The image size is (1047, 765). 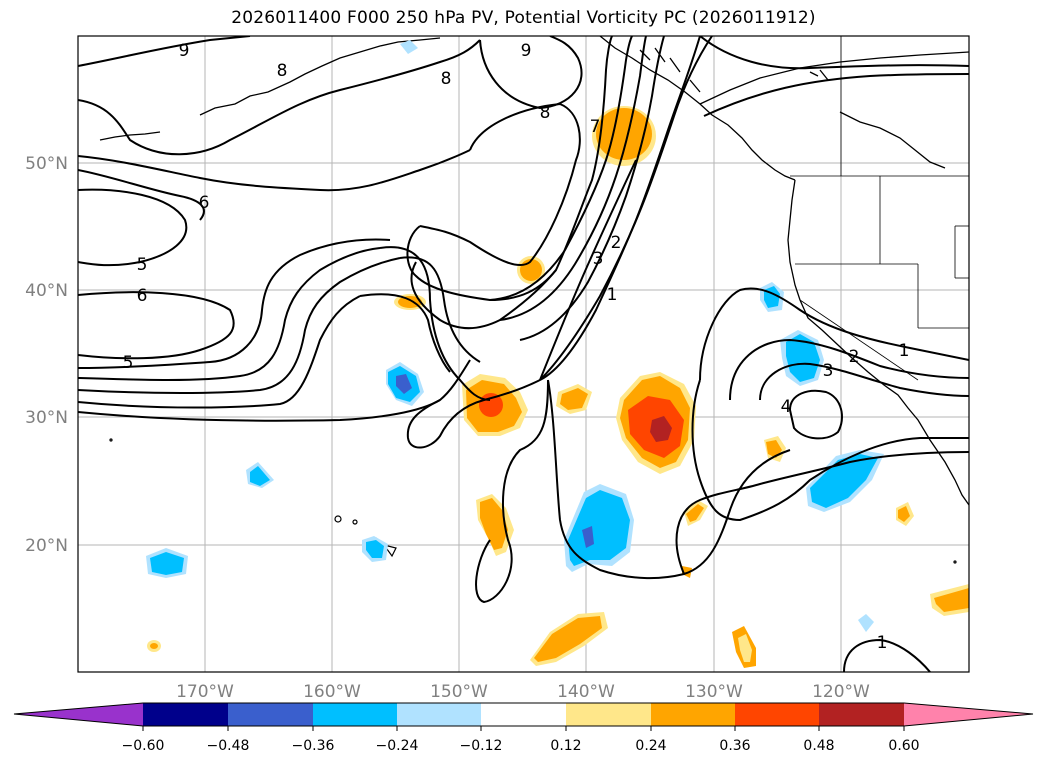 What do you see at coordinates (565, 746) in the screenshot?
I see `colorbar-tick-label: 0.12` at bounding box center [565, 746].